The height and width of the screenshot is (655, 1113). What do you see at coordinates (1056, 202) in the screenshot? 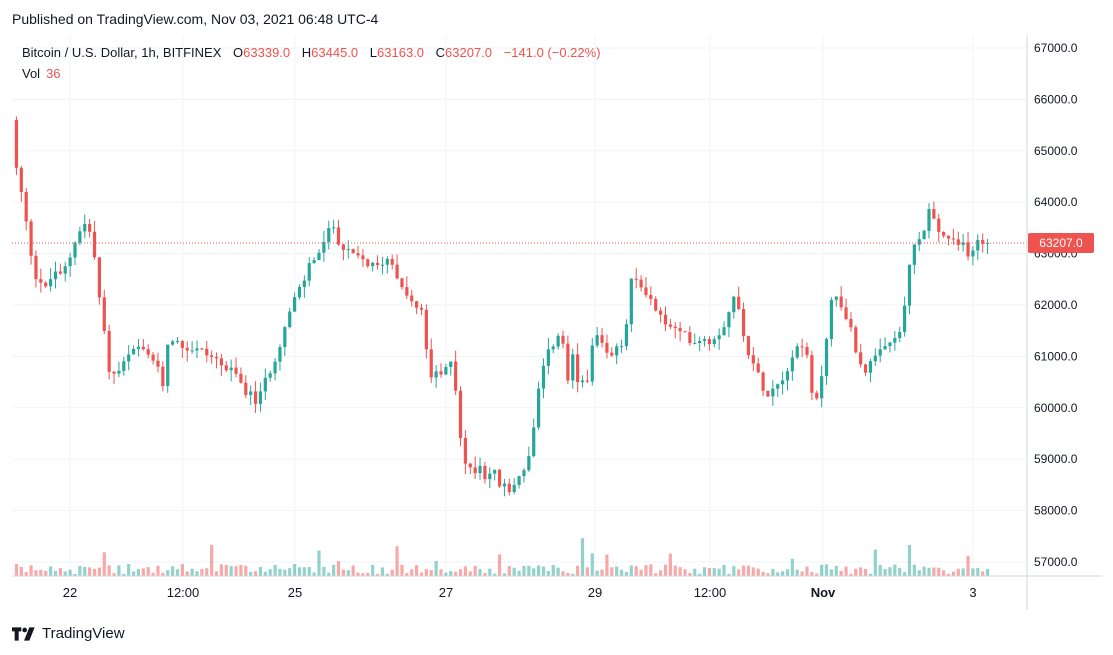
I see `price-tick-label: 64000.0` at bounding box center [1056, 202].